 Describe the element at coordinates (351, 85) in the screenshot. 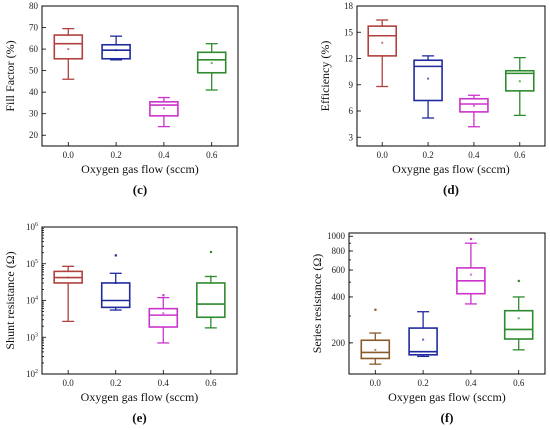

I see `y-tick-label: 9` at that location.